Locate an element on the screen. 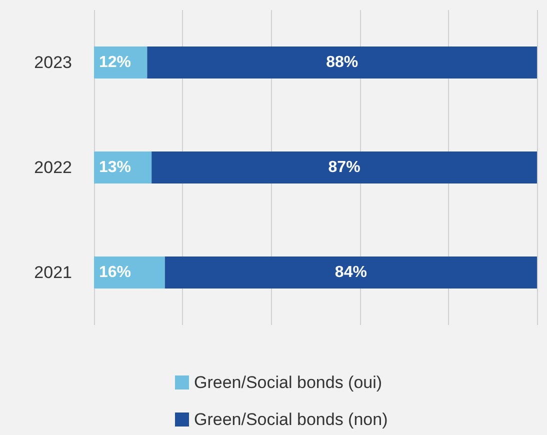  data-label: 16% is located at coordinates (115, 272).